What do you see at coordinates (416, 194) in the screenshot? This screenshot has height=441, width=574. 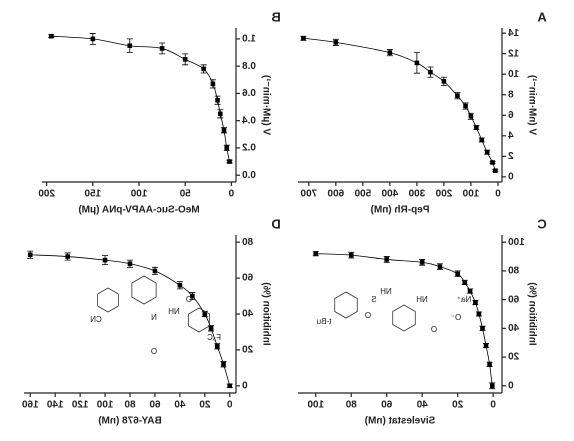 I see `x-tick-label: 300` at bounding box center [416, 194].